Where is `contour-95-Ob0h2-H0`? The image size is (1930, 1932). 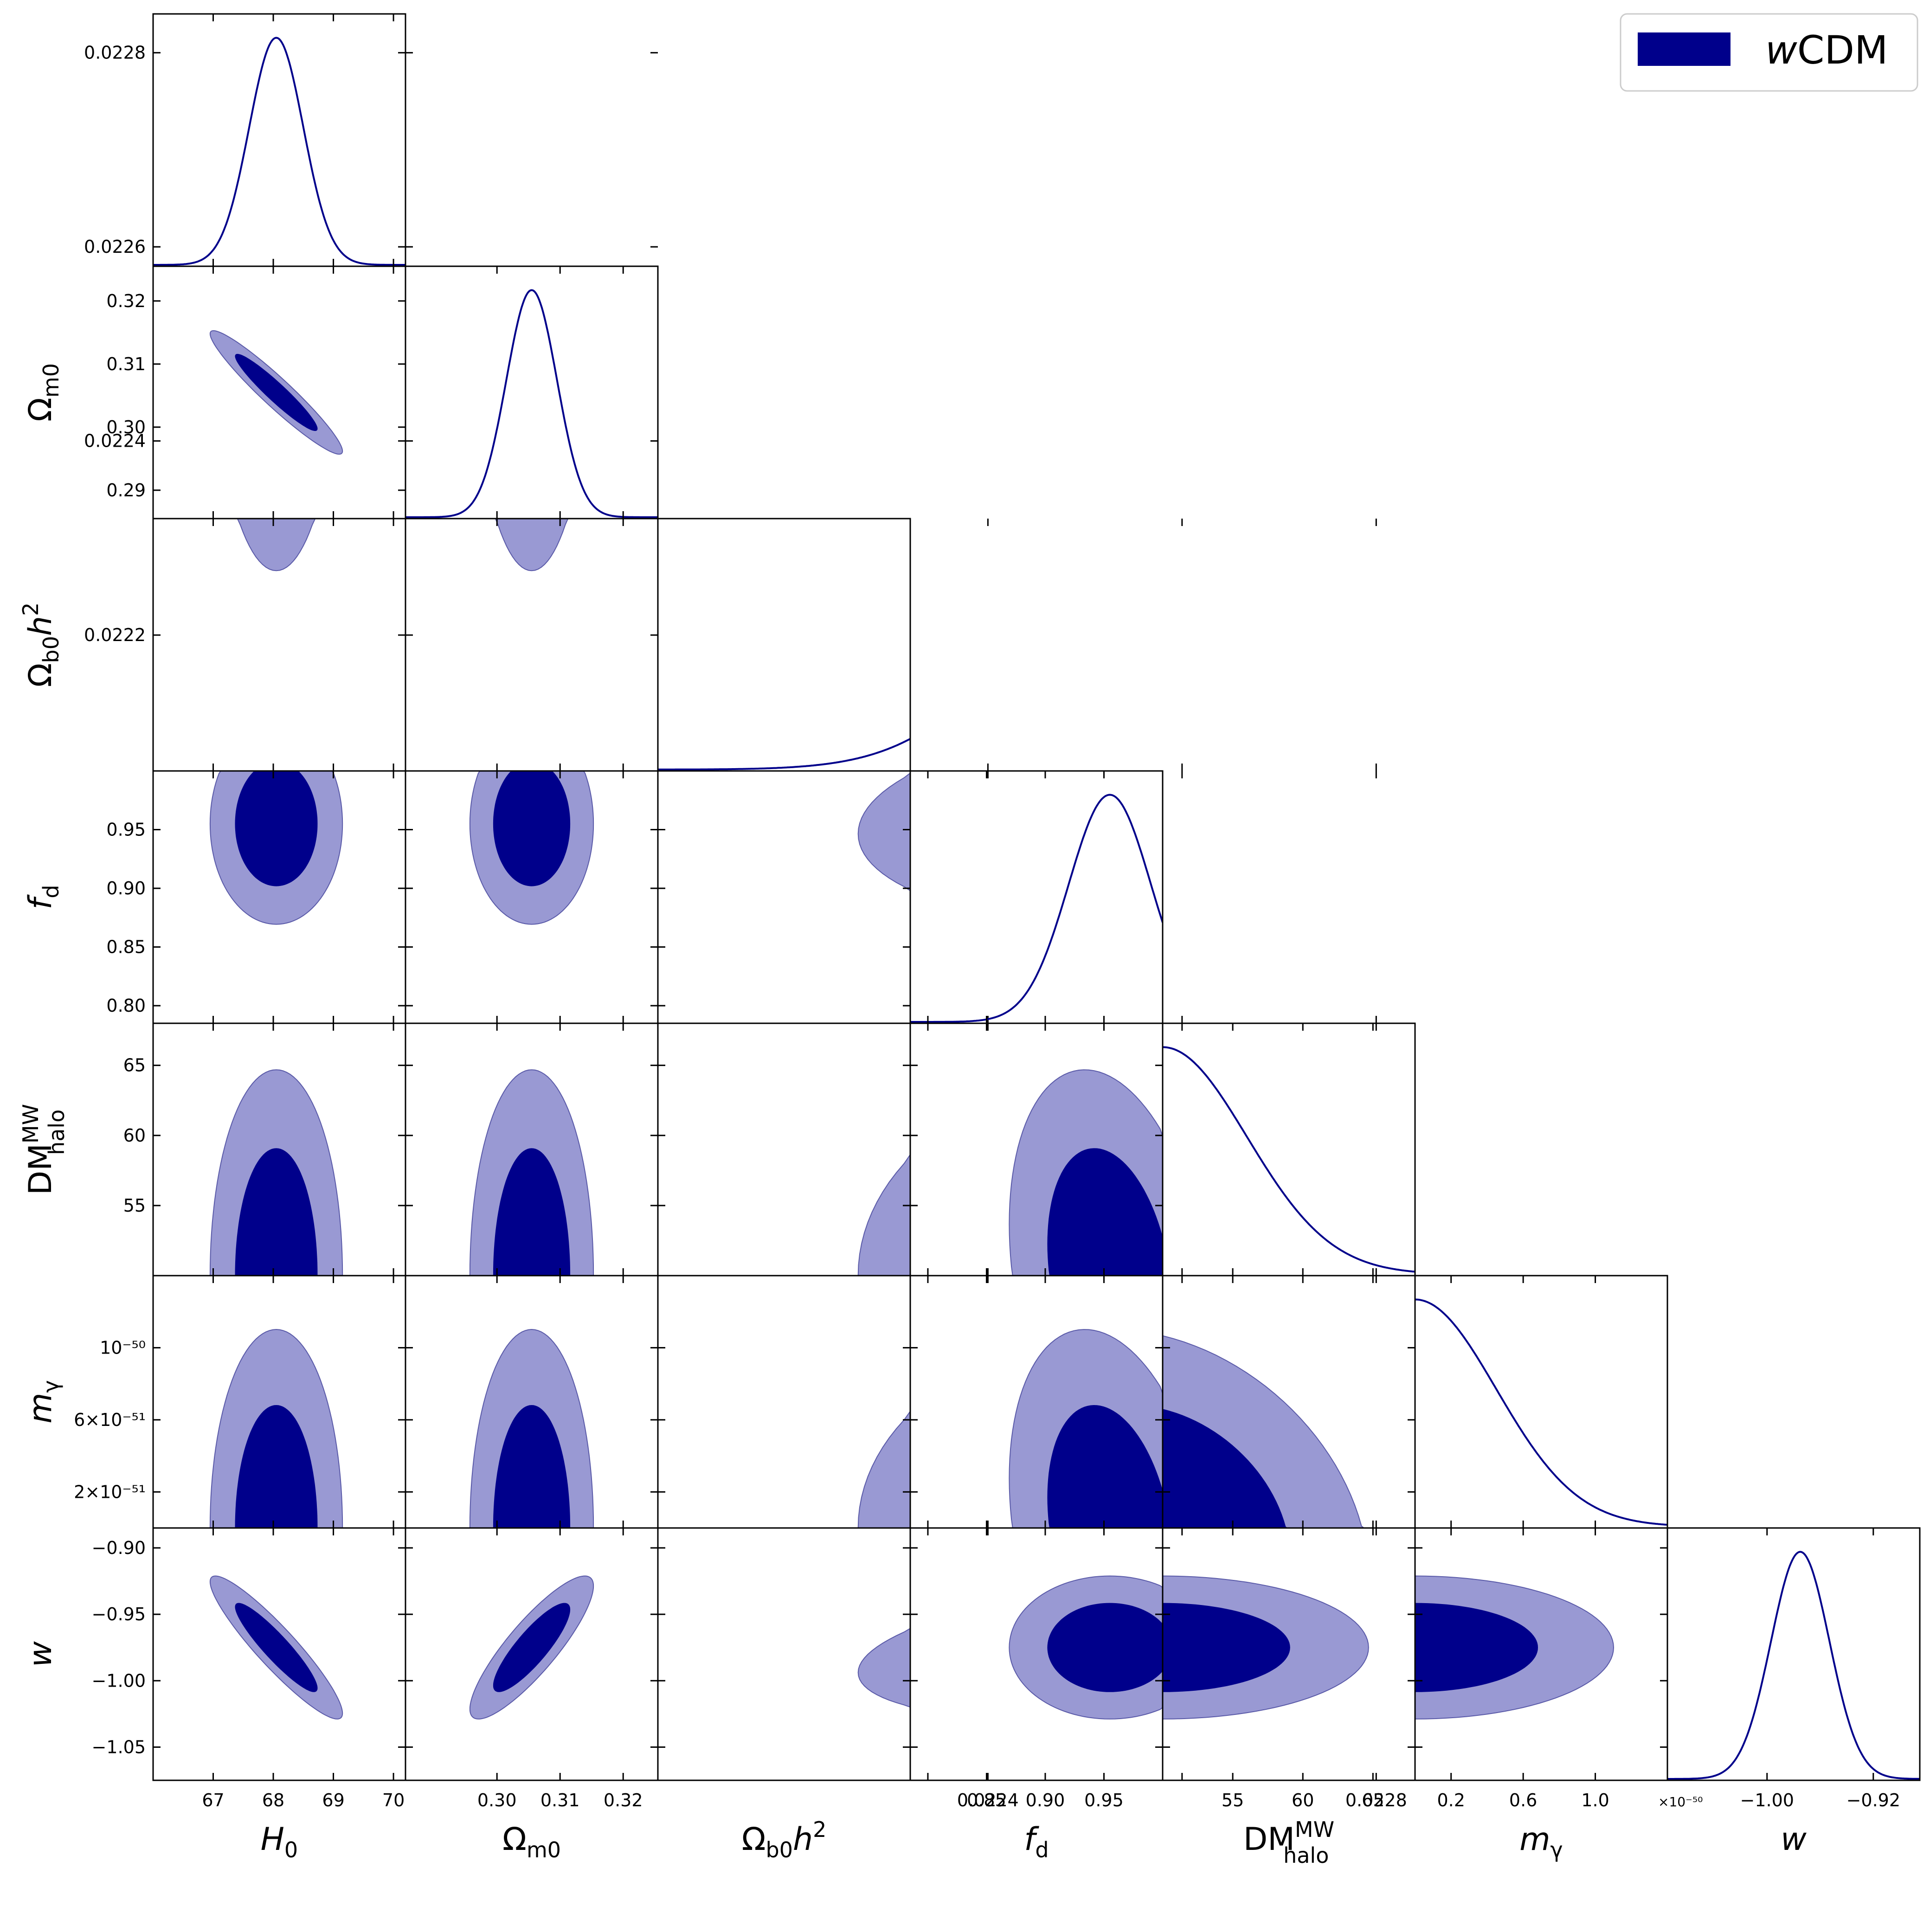
contour-95-Ob0h2-H0 is located at coordinates (276, 545).